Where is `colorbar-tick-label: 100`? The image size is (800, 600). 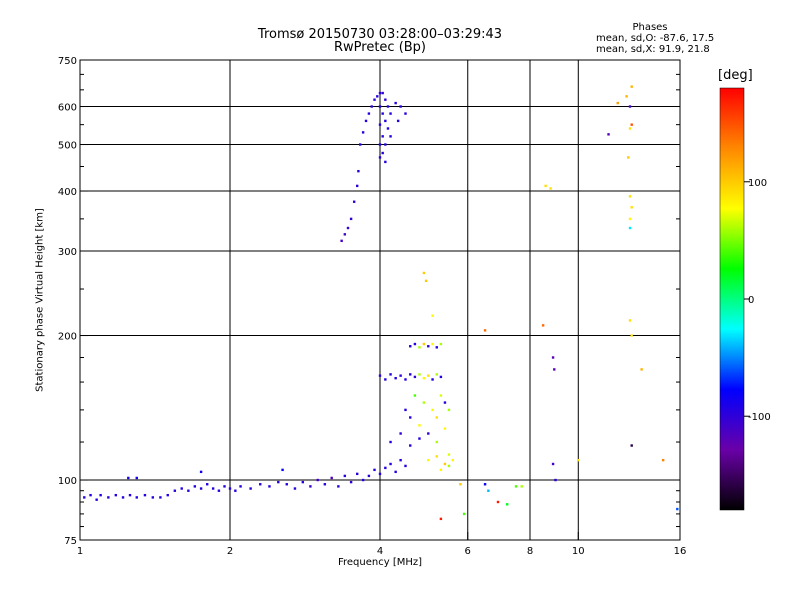 colorbar-tick-label: 100 is located at coordinates (757, 183).